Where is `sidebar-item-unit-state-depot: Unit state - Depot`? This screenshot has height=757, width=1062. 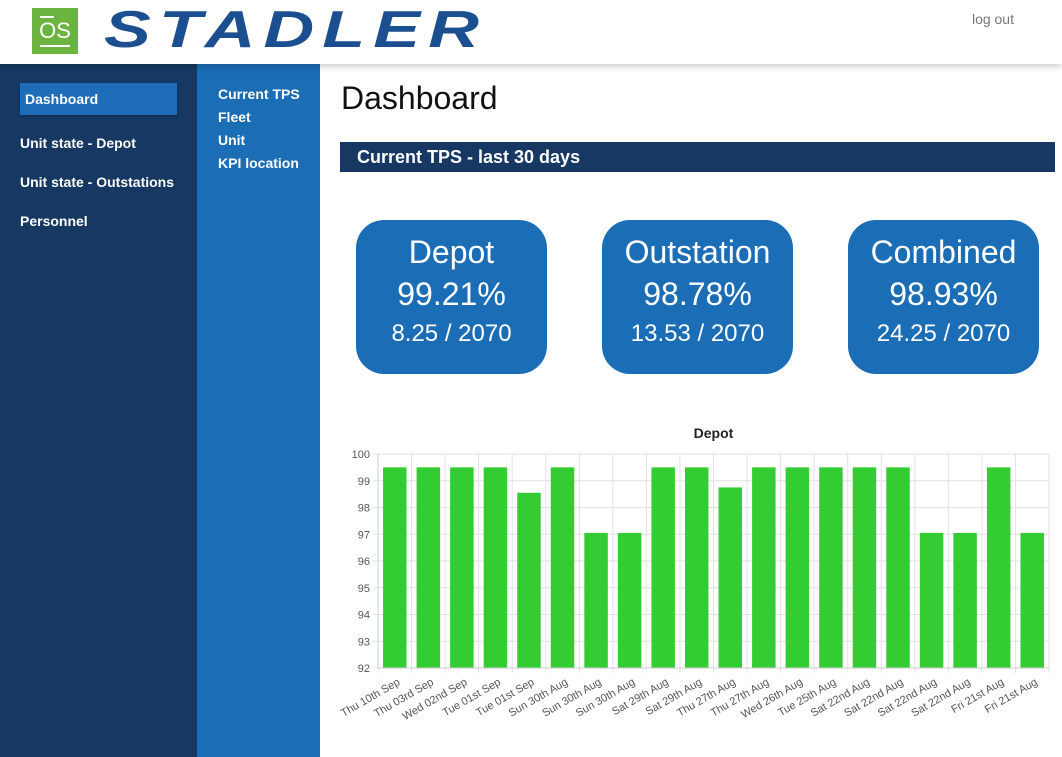 sidebar-item-unit-state-depot: Unit state - Depot is located at coordinates (78, 143).